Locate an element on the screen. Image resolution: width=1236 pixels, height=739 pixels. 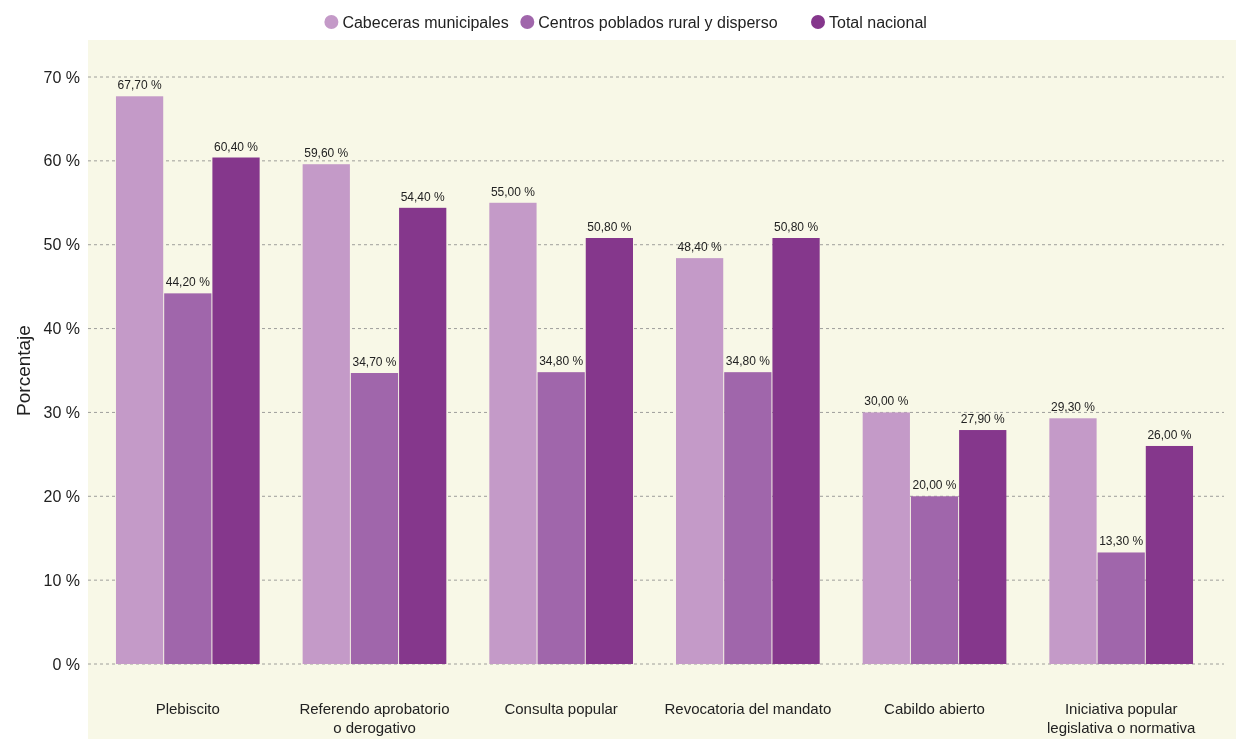
x-tick-label: Plebiscito is located at coordinates (187, 708).